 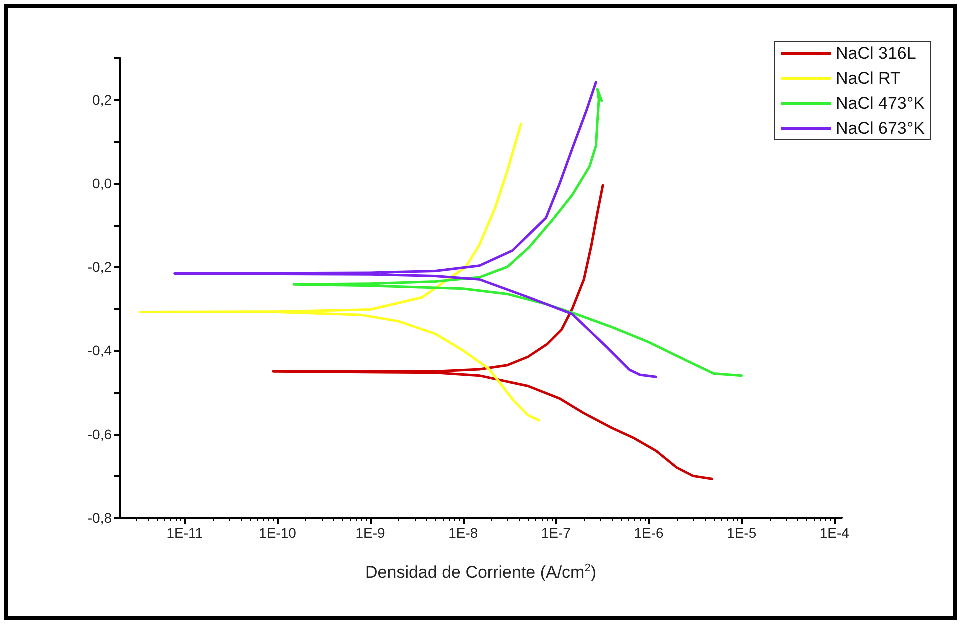 What do you see at coordinates (278, 533) in the screenshot?
I see `x-tick-label: 1E-10` at bounding box center [278, 533].